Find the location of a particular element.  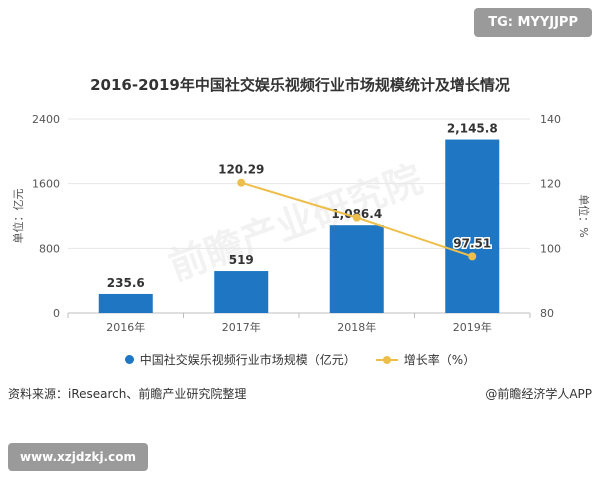

y-right-axis-title: 单位：% is located at coordinates (584, 215).